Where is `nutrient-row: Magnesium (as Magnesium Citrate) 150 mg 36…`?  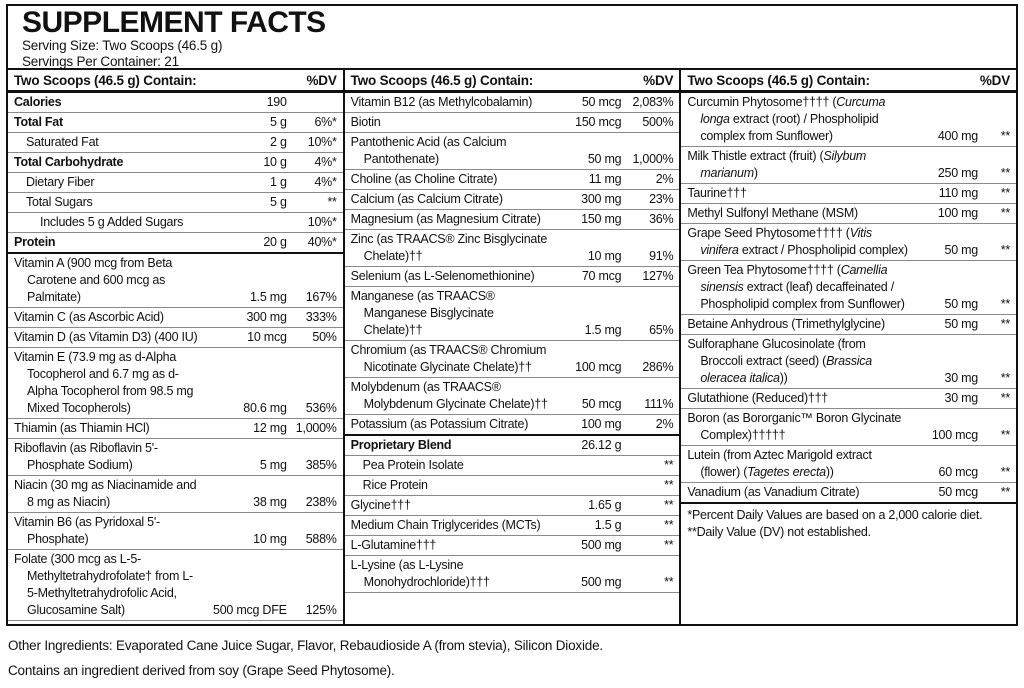
nutrient-row: Magnesium (as Magnesium Citrate) 150 mg 36… is located at coordinates (512, 220).